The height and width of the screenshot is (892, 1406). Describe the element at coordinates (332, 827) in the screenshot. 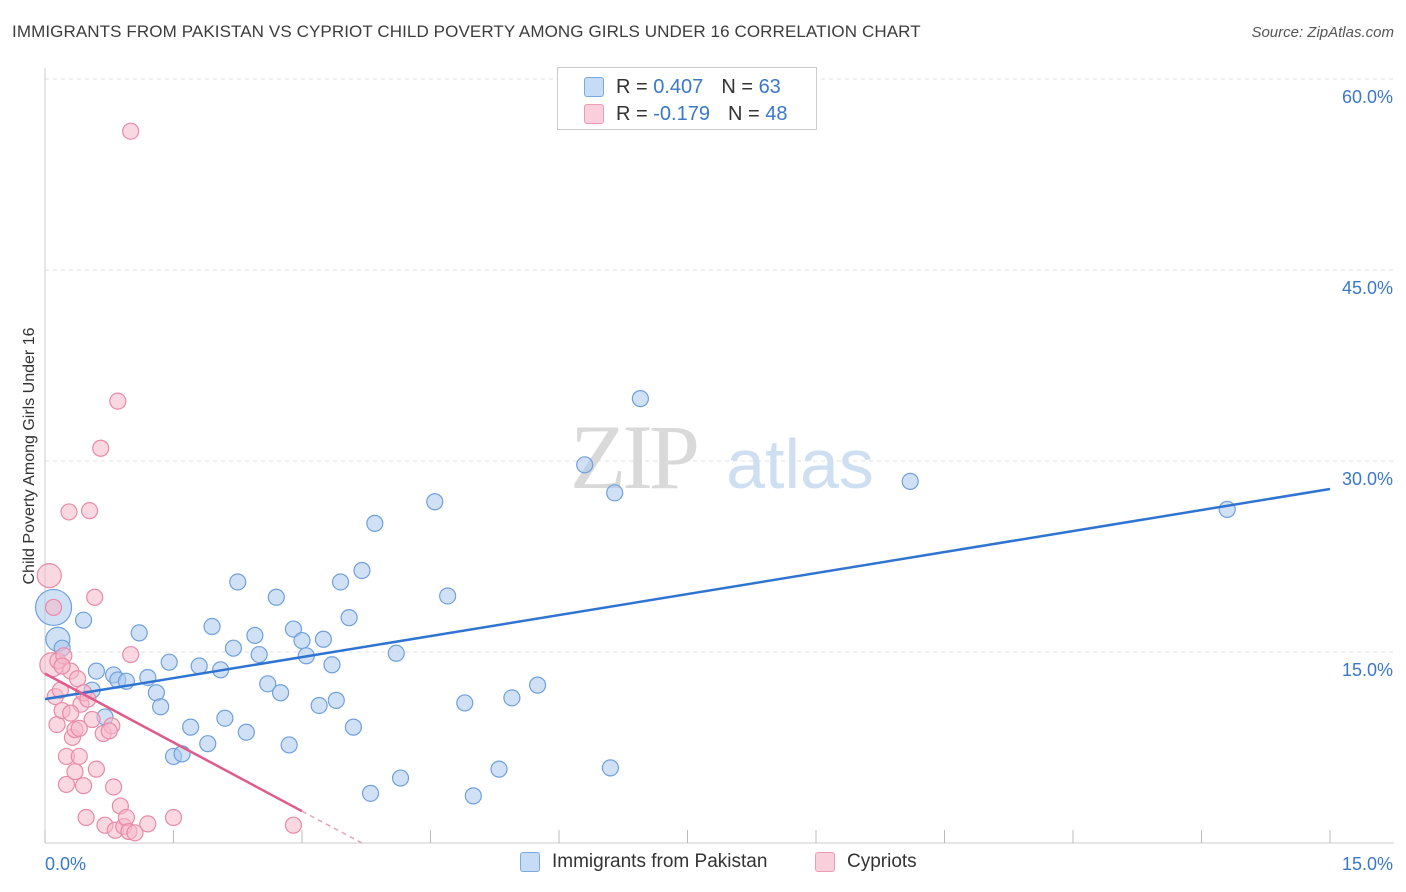

I see `trendline-cypriots-extension` at that location.